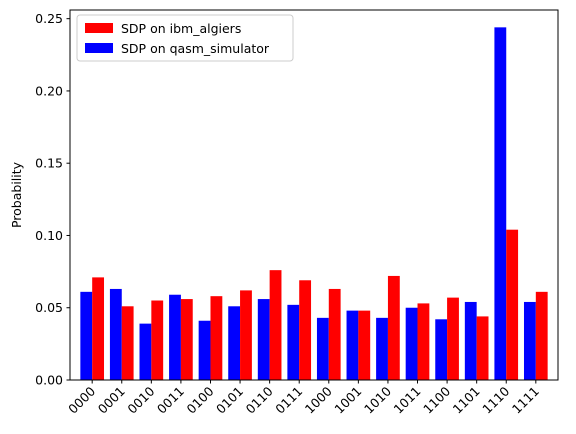 The width and height of the screenshot is (576, 434). Describe the element at coordinates (111, 400) in the screenshot. I see `x-tick-label: 0001` at that location.